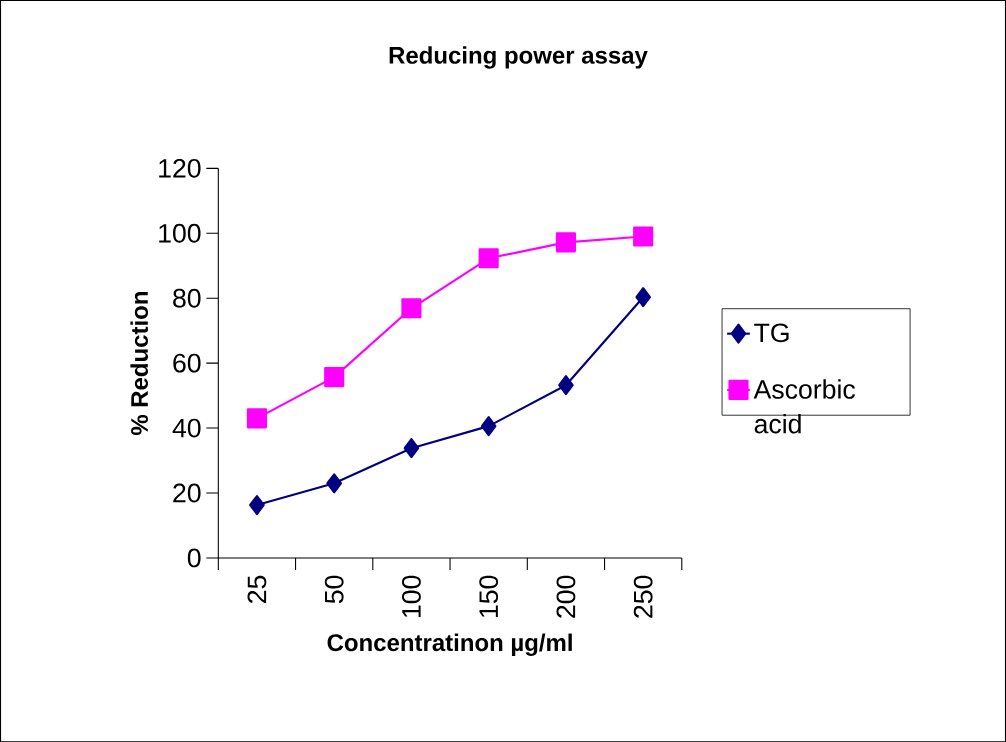 The width and height of the screenshot is (1006, 742). What do you see at coordinates (194, 558) in the screenshot?
I see `y-tick-label: 0` at bounding box center [194, 558].